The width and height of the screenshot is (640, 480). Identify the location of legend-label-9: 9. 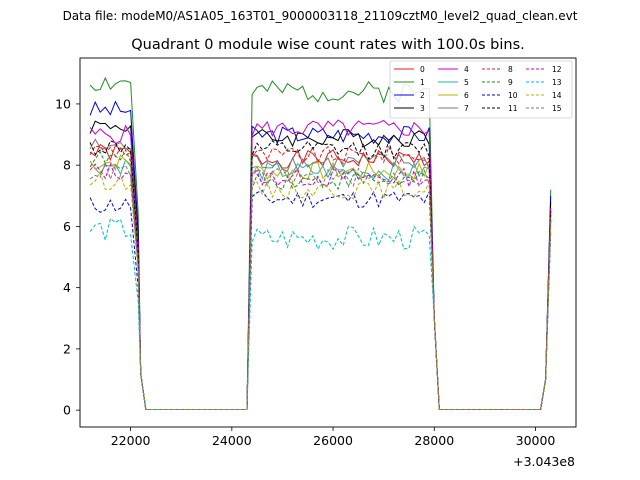
(510, 82).